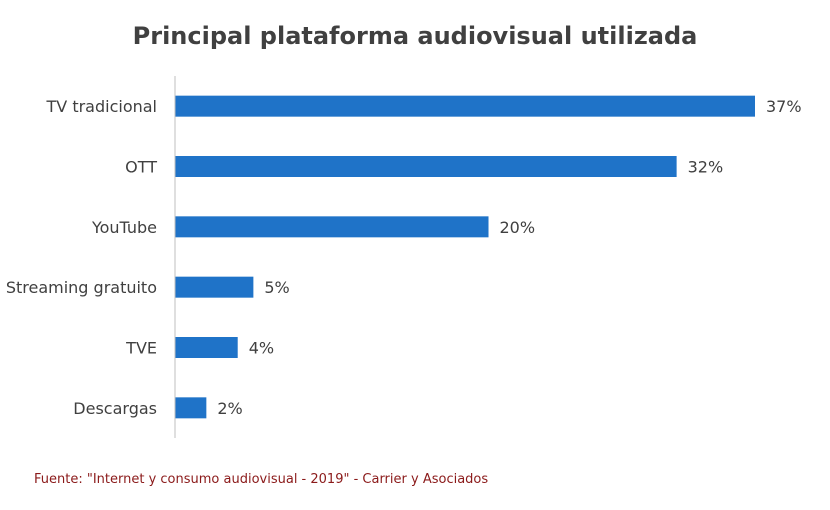 This screenshot has width=830, height=510. I want to click on data-label: 5%, so click(276, 287).